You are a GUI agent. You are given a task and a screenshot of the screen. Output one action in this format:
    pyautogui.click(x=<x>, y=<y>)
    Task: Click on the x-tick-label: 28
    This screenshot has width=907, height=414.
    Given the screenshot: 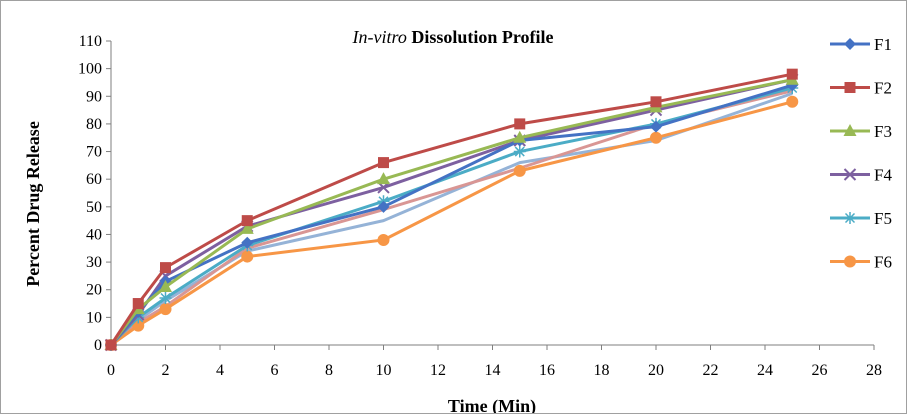 What is the action you would take?
    pyautogui.click(x=874, y=370)
    